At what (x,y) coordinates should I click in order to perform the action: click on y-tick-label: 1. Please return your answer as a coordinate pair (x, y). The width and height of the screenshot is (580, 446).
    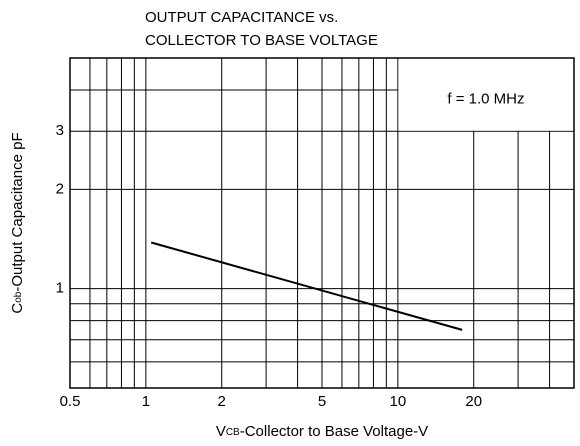
    Looking at the image, I should click on (60, 288).